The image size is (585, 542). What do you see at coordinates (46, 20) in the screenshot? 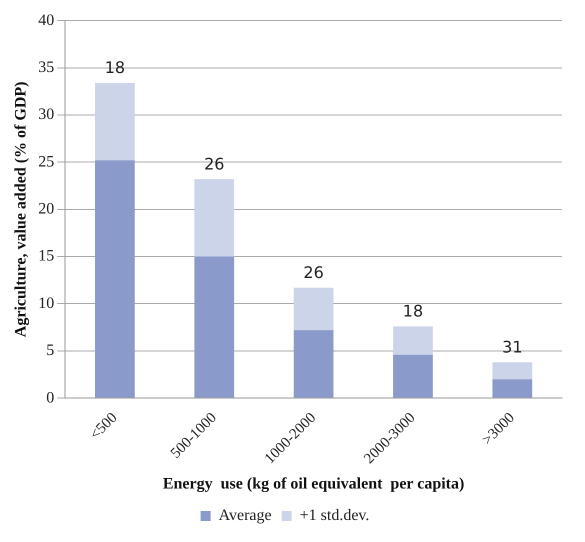
I see `y-tick-label: 40` at bounding box center [46, 20].